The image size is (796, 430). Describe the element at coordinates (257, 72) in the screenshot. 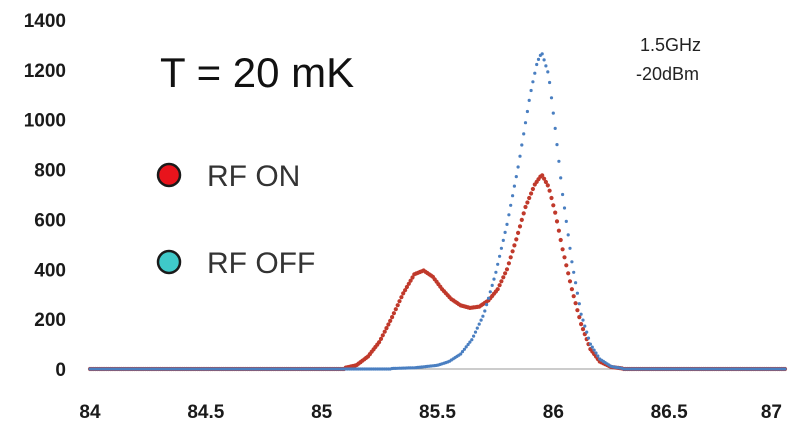

I see `temperature-annotation: T = 20 mK` at that location.